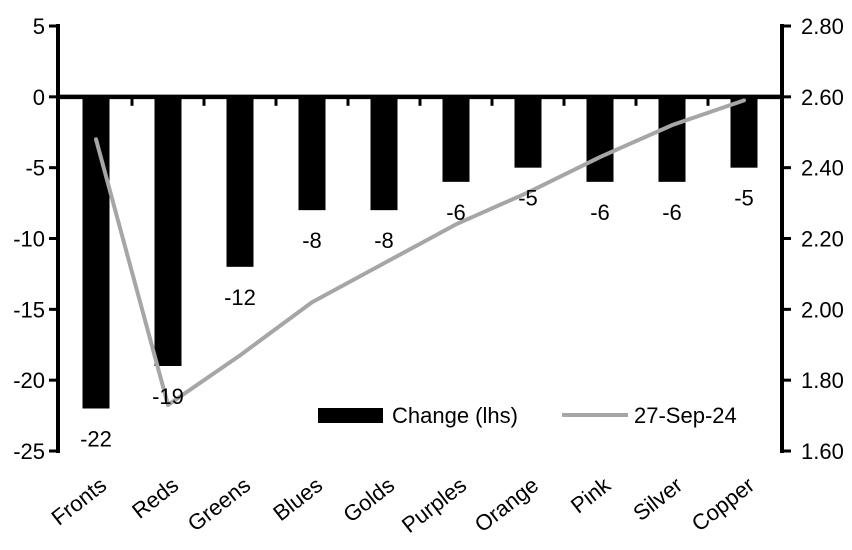  What do you see at coordinates (155, 497) in the screenshot?
I see `x-axis-category-label: Reds` at bounding box center [155, 497].